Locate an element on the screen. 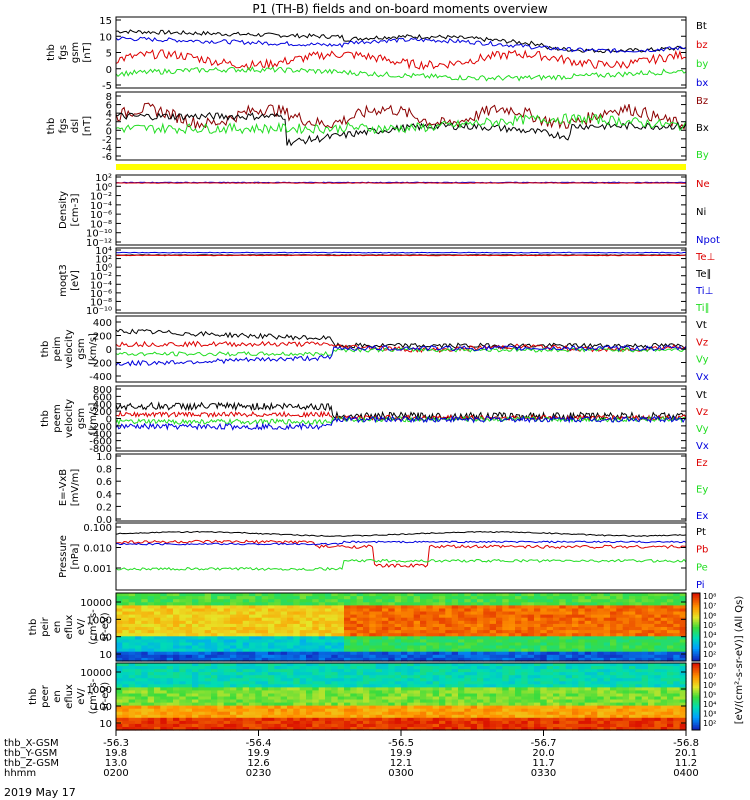  panel5-ylabel-line: velocity is located at coordinates (69, 348).